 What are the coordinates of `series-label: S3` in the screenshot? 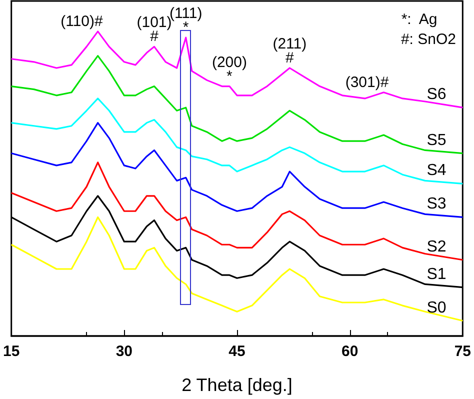 It's located at (436, 204).